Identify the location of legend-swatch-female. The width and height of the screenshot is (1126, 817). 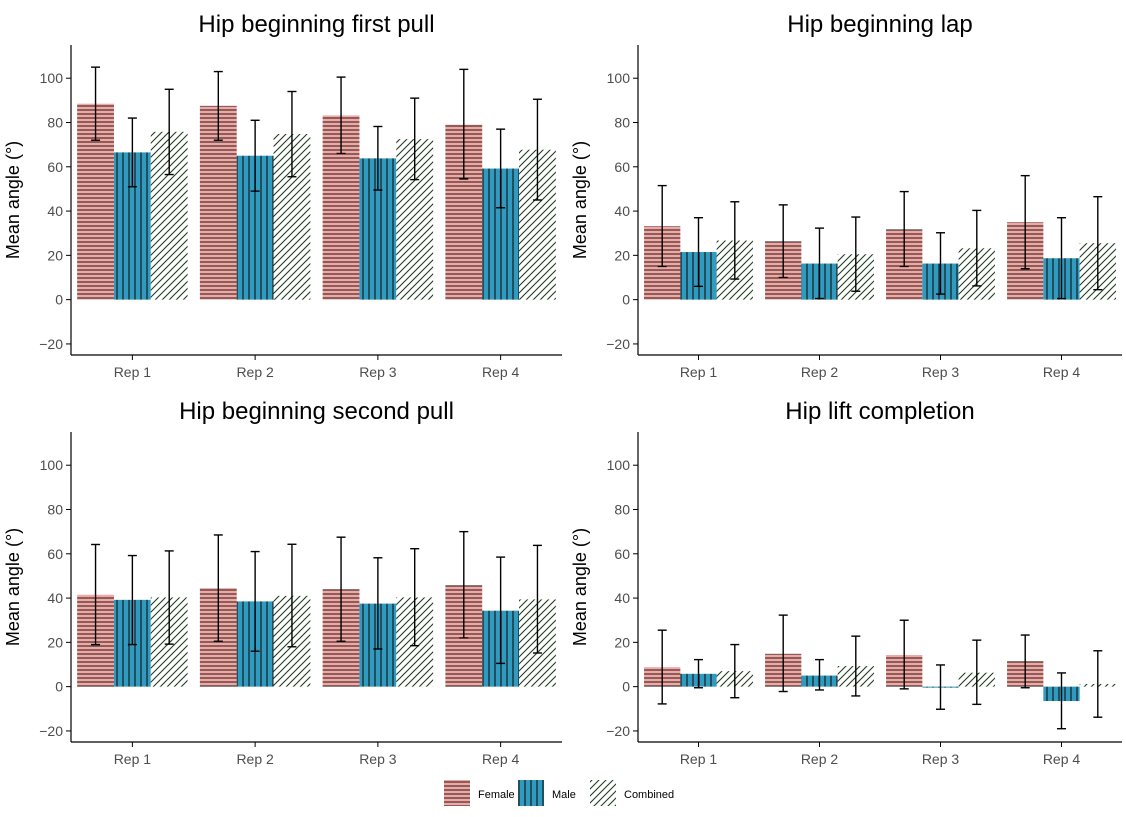
(457, 793).